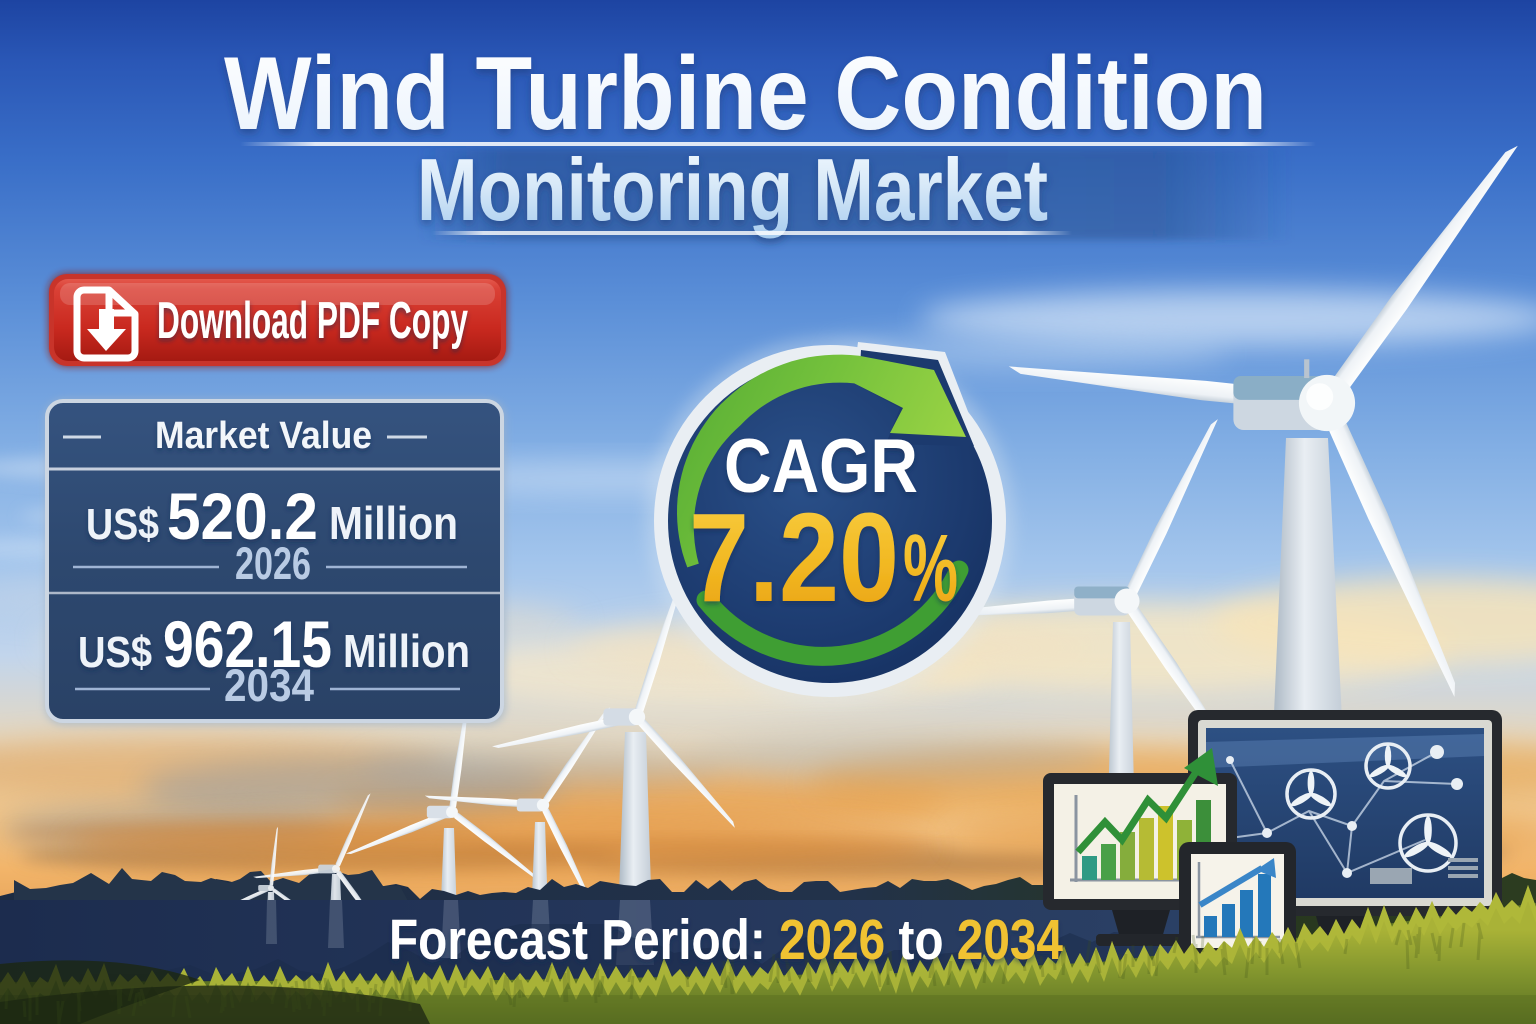 The width and height of the screenshot is (1536, 1024). What do you see at coordinates (247, 644) in the screenshot?
I see `svg-text: 962.15` at bounding box center [247, 644].